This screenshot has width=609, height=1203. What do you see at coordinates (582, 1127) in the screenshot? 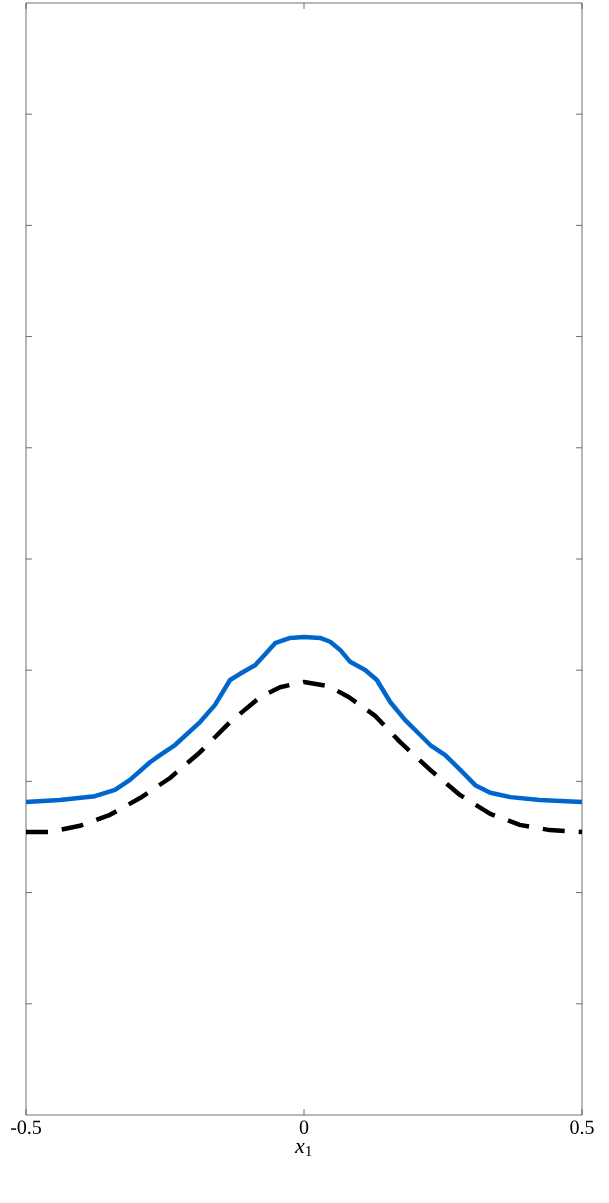
I see `x-tick-label: 0.5` at bounding box center [582, 1127].